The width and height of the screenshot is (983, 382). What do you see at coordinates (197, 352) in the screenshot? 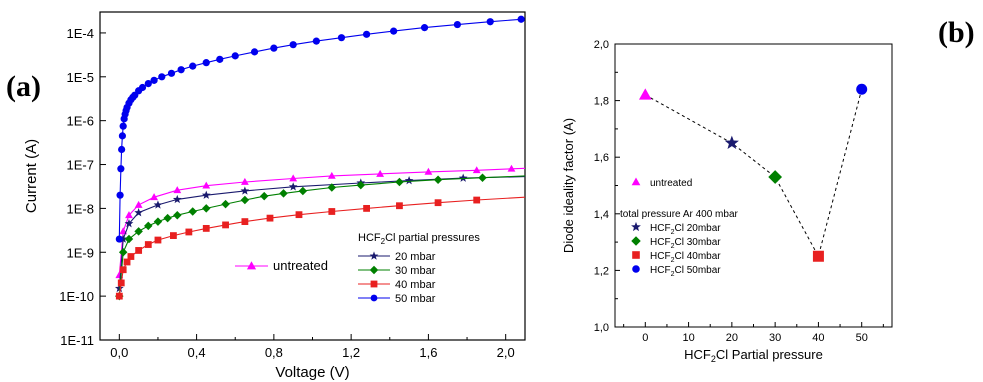
I see `x-tick-label: 0,4` at bounding box center [197, 352].